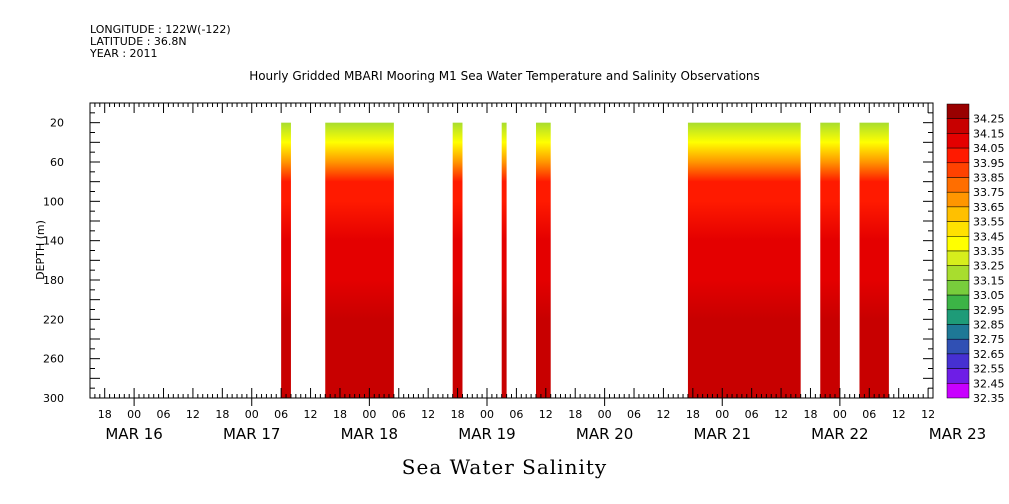  I want to click on colorbar-label: 33.05, so click(989, 295).